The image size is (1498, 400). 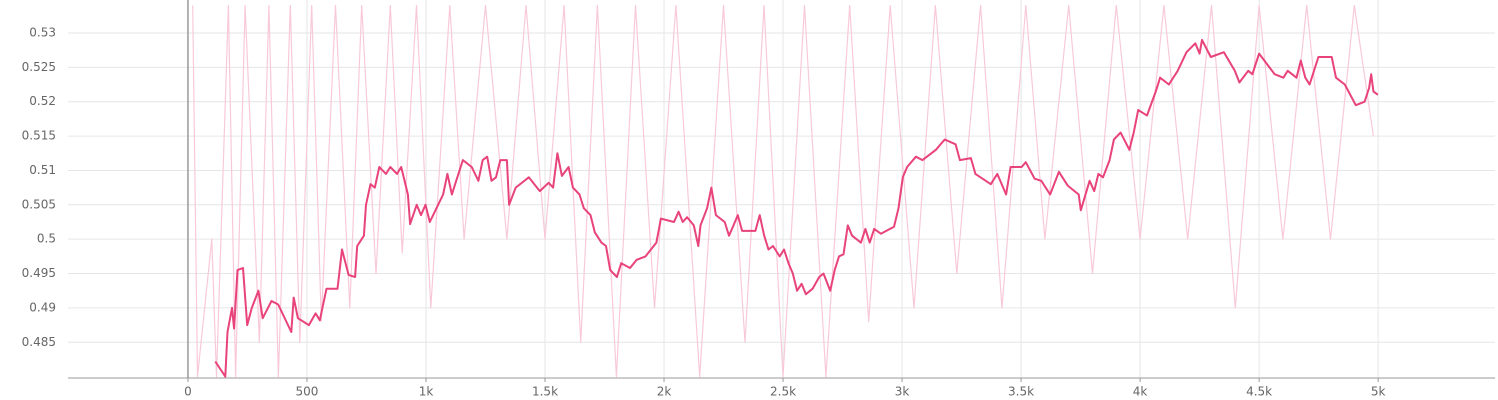 I want to click on x-tick-label: 5k, so click(x=1378, y=392).